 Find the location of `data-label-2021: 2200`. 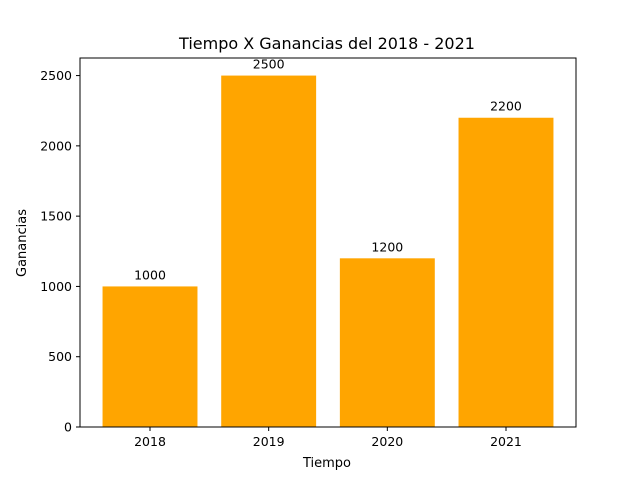

data-label-2021: 2200 is located at coordinates (506, 106).